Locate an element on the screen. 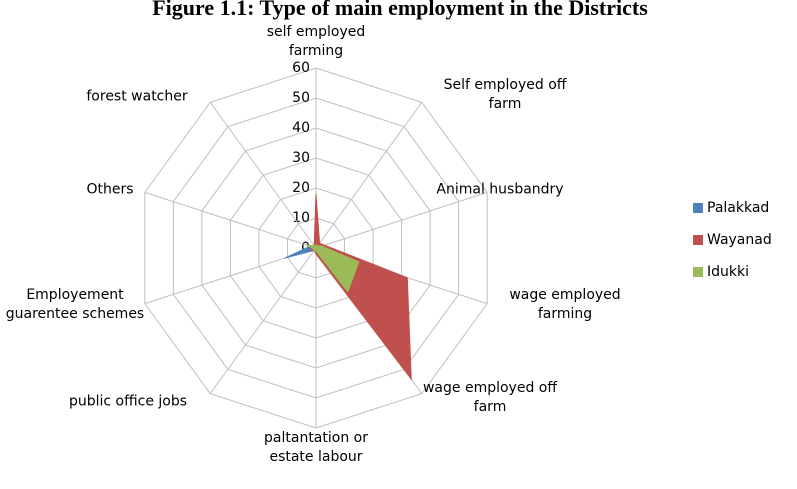 This screenshot has height=489, width=797. category-label: self employed farming is located at coordinates (316, 41).